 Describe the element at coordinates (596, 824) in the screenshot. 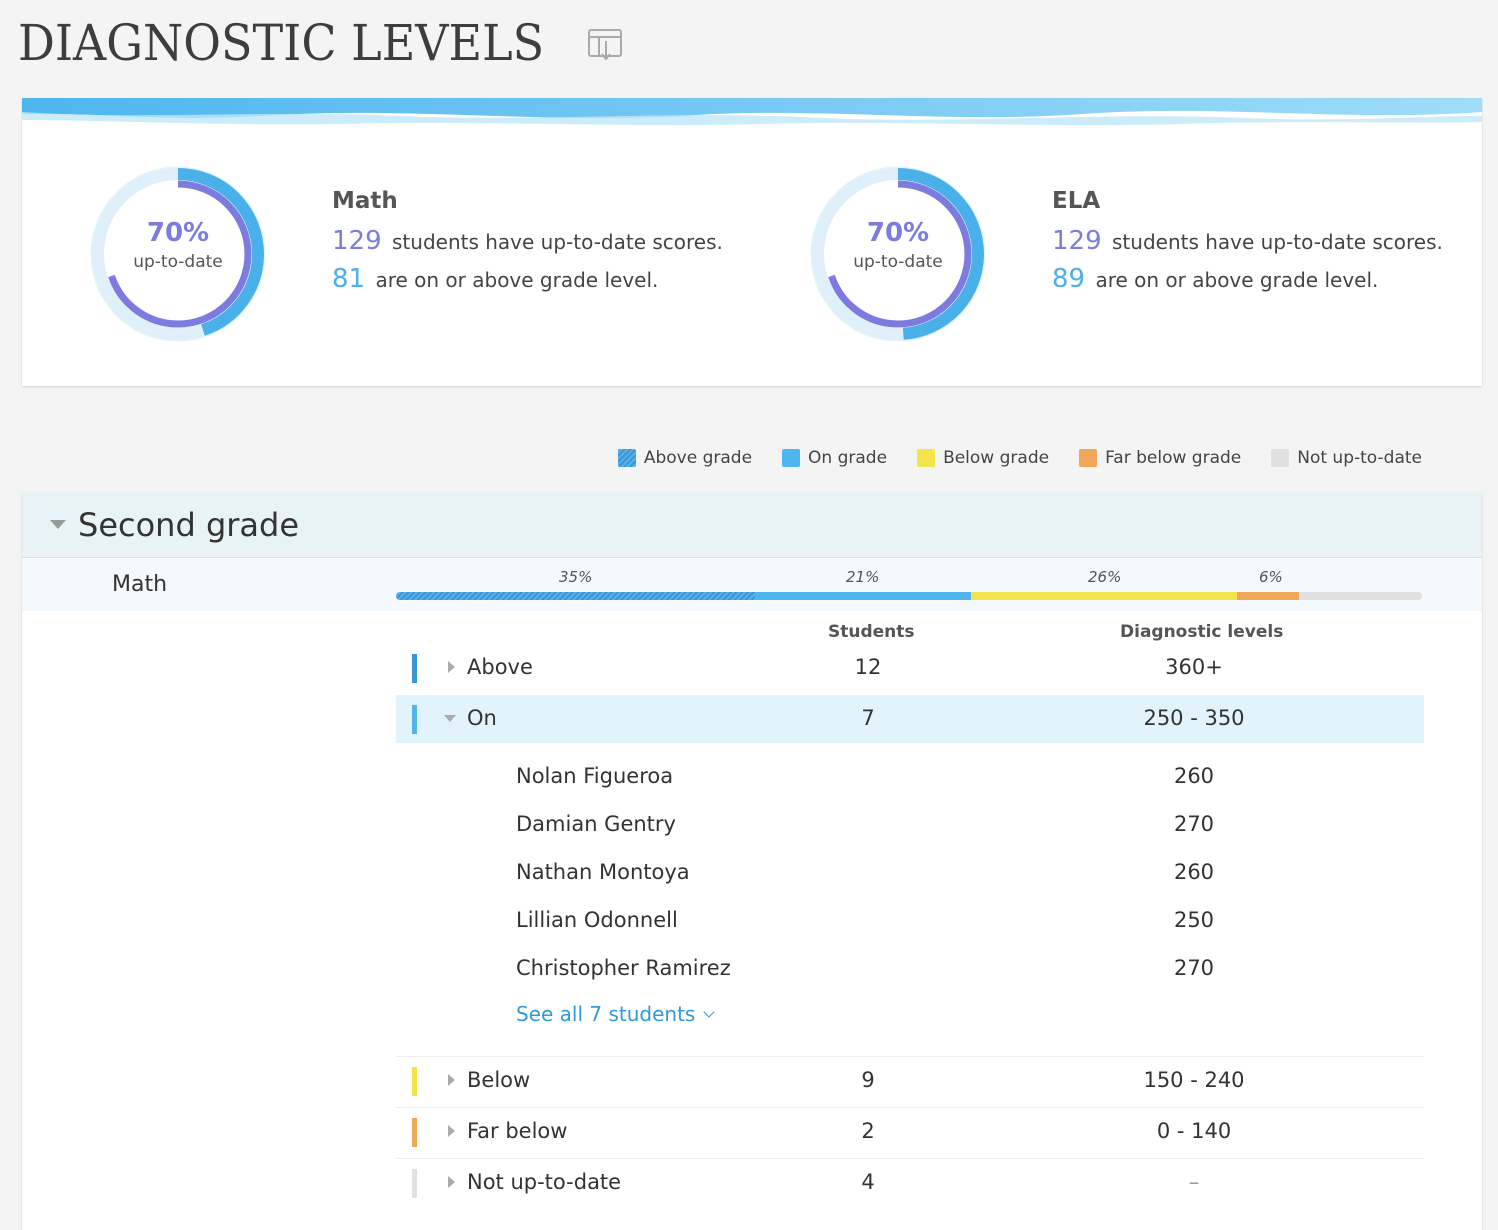

I see `student-name: Damian Gentry` at that location.